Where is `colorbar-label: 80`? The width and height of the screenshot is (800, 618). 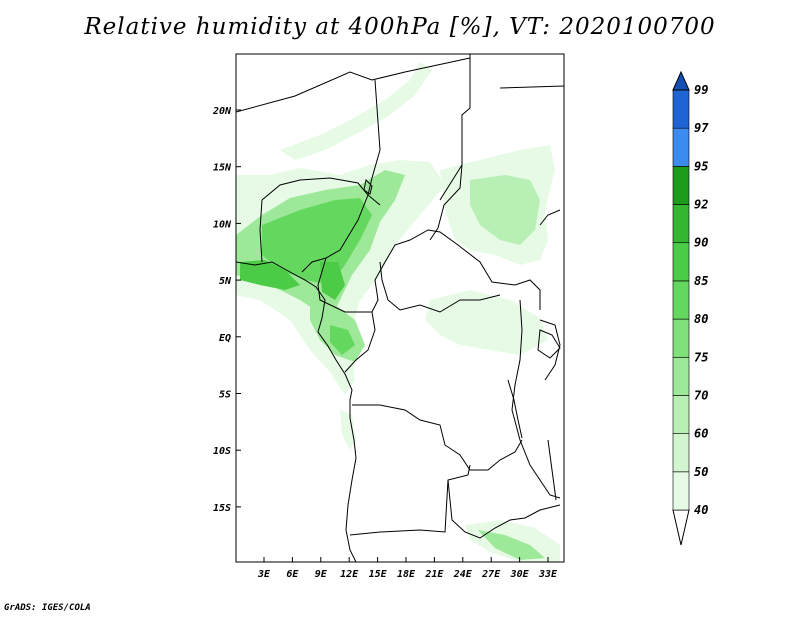 colorbar-label: 80 is located at coordinates (701, 319).